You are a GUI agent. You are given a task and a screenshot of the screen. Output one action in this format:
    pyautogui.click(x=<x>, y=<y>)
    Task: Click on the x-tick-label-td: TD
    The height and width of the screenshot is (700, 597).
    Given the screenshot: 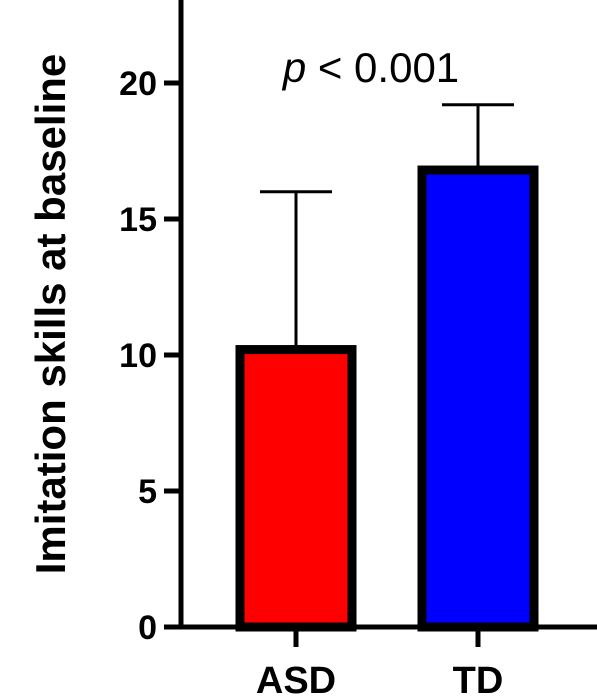 What is the action you would take?
    pyautogui.click(x=478, y=680)
    